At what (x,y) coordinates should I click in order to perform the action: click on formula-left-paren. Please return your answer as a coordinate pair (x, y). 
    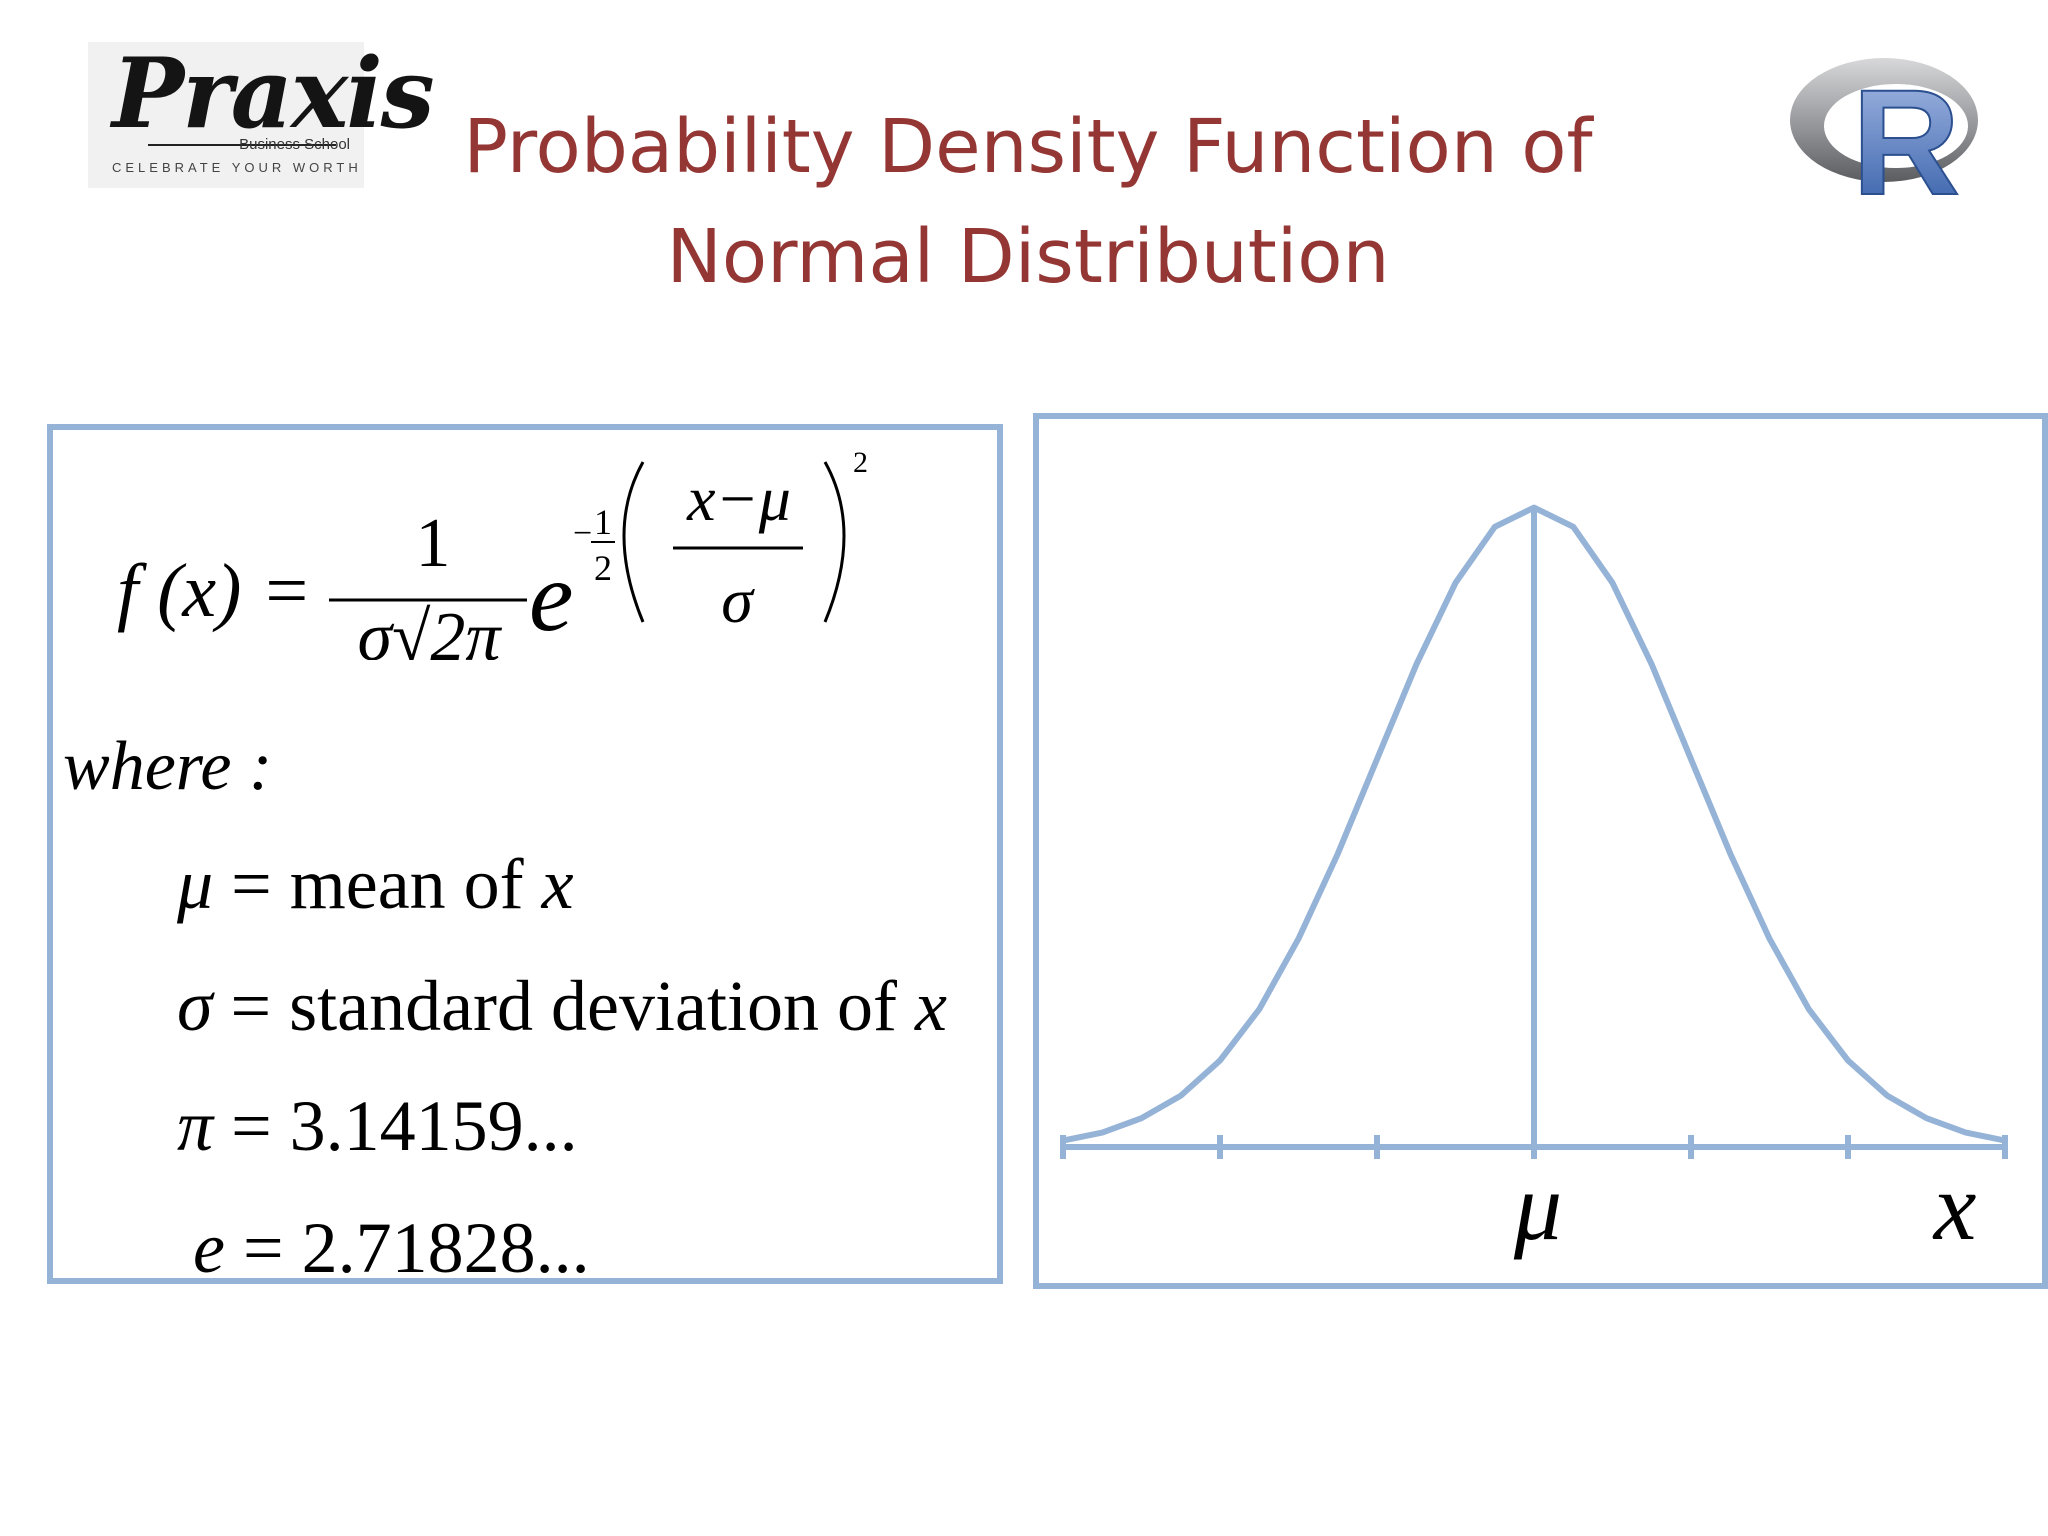
    Looking at the image, I should click on (633, 542).